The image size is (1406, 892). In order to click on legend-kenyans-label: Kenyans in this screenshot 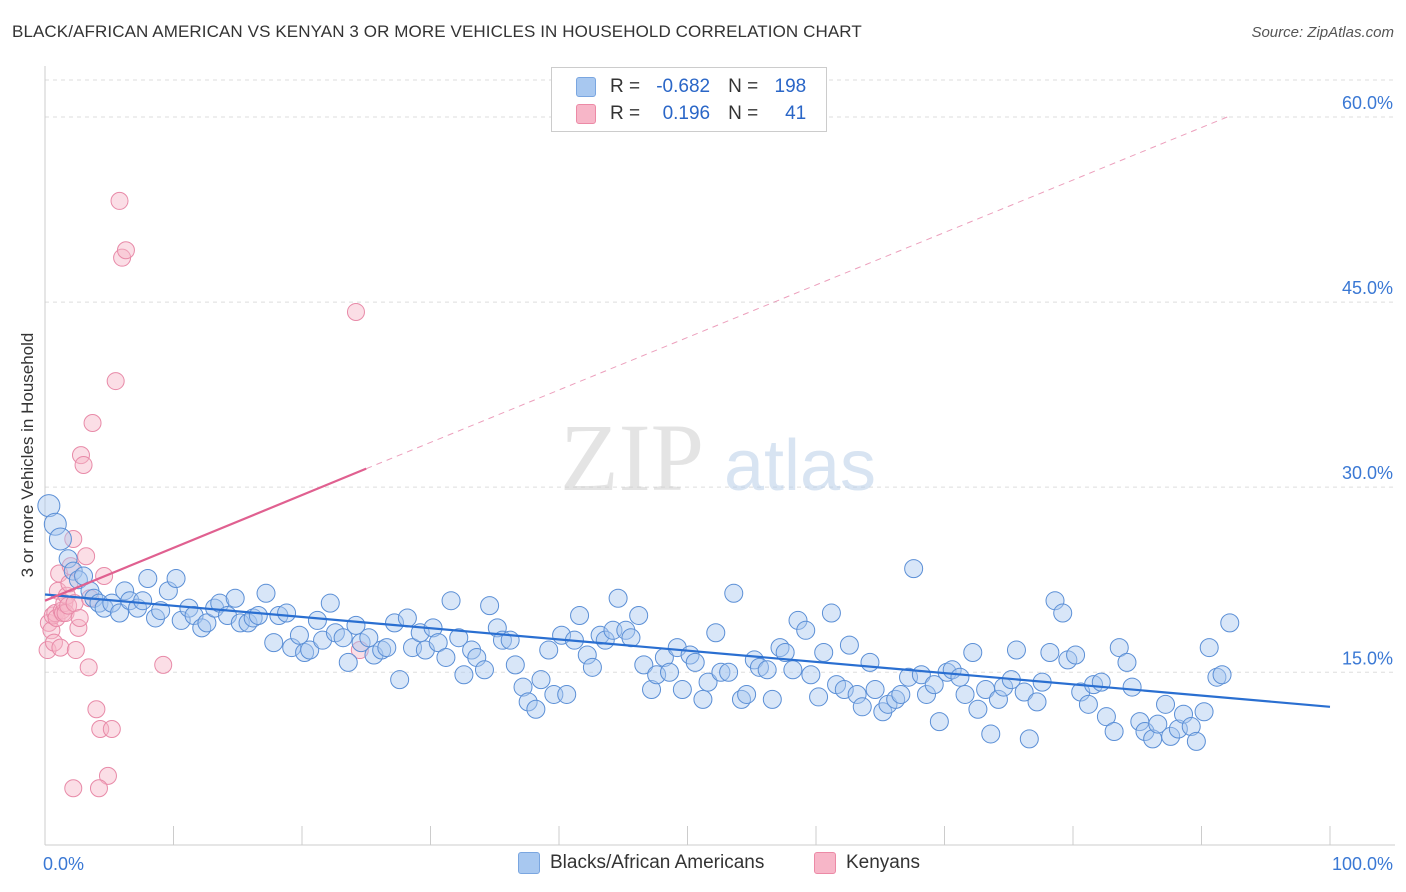, I will do `click(883, 862)`.